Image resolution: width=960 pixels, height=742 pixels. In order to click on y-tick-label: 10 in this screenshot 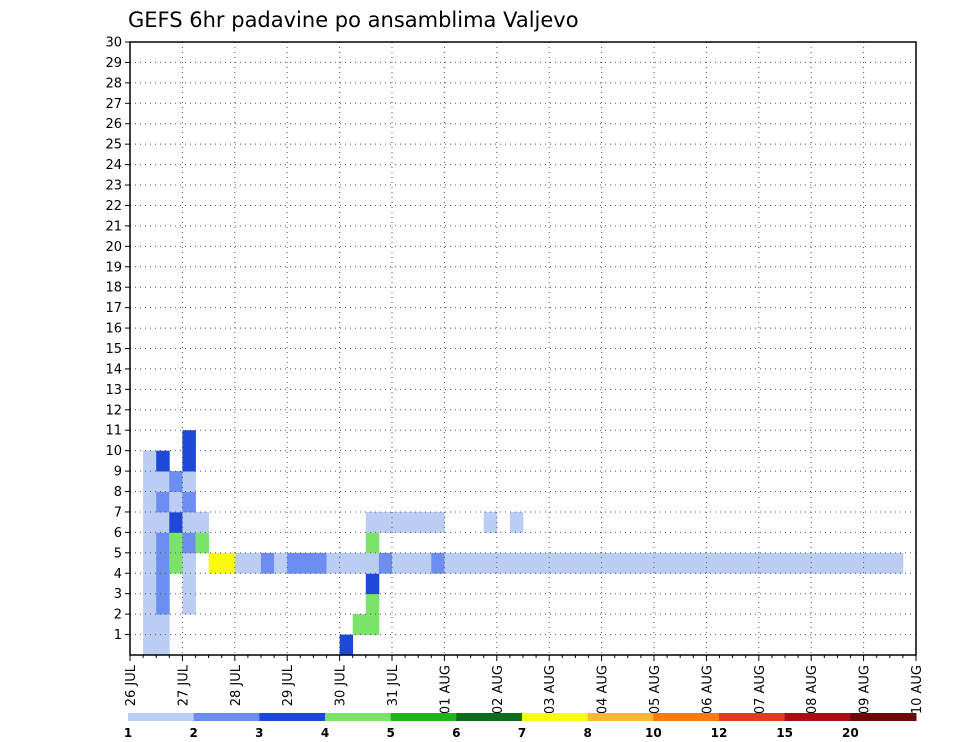, I will do `click(113, 451)`.